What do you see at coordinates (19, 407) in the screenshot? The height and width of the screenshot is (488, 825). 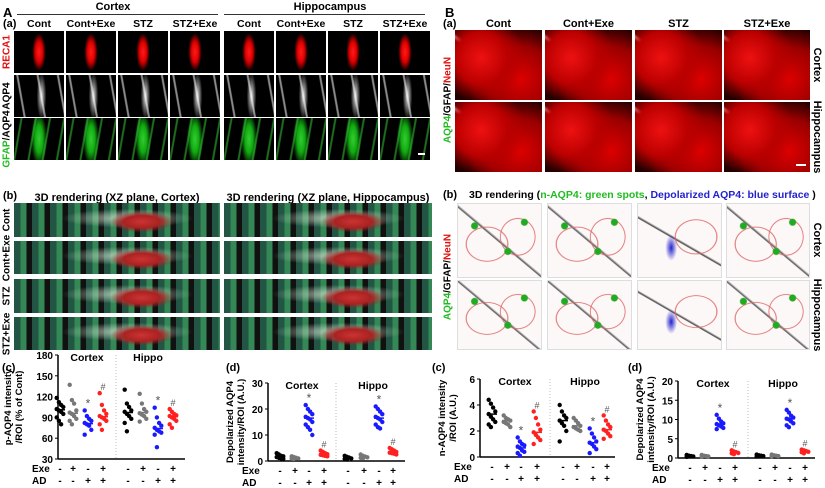 I see `y-axis-label: /ROI (% of Cont)` at bounding box center [19, 407].